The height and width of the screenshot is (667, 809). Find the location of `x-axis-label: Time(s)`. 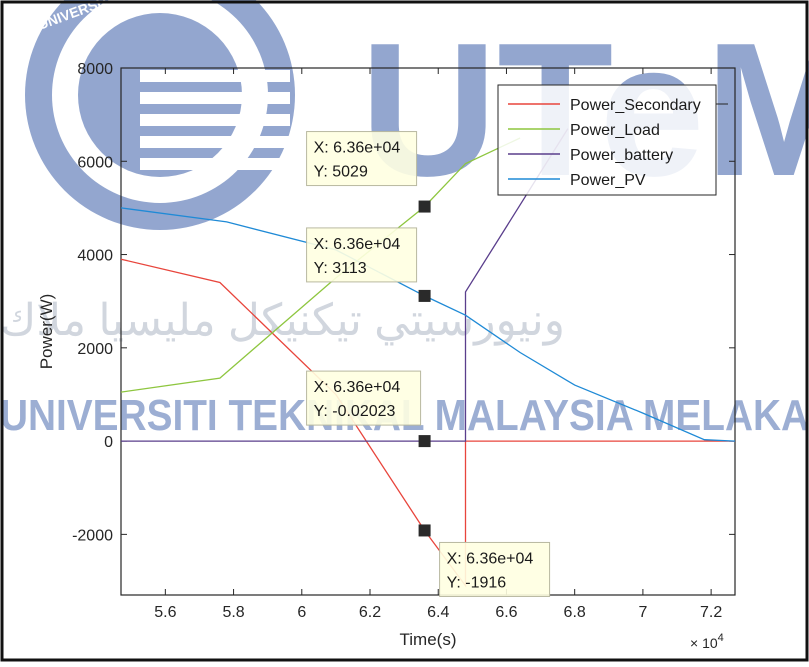

x-axis-label: Time(s) is located at coordinates (428, 639).